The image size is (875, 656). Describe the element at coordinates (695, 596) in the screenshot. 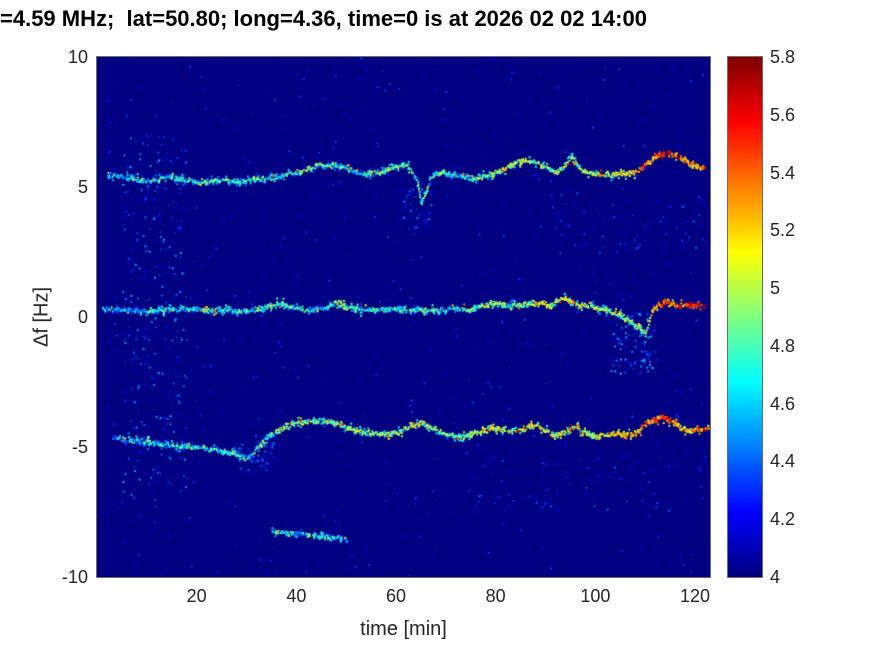

I see `x-tick-label: 120` at that location.